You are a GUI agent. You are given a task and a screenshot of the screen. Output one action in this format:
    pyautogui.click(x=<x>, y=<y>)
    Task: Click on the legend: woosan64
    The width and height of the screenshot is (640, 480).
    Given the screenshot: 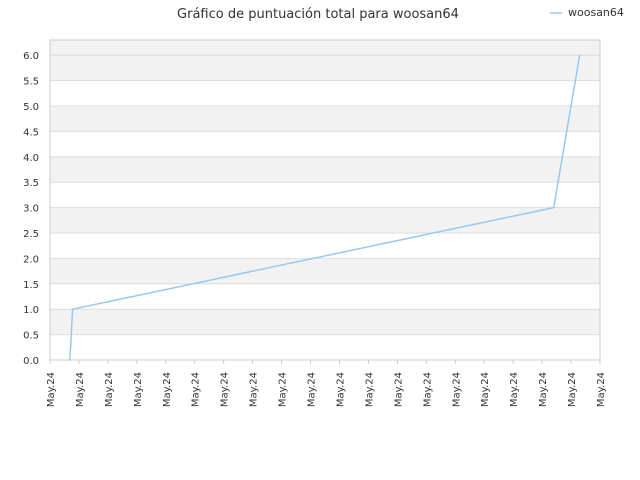 What is the action you would take?
    pyautogui.click(x=587, y=12)
    